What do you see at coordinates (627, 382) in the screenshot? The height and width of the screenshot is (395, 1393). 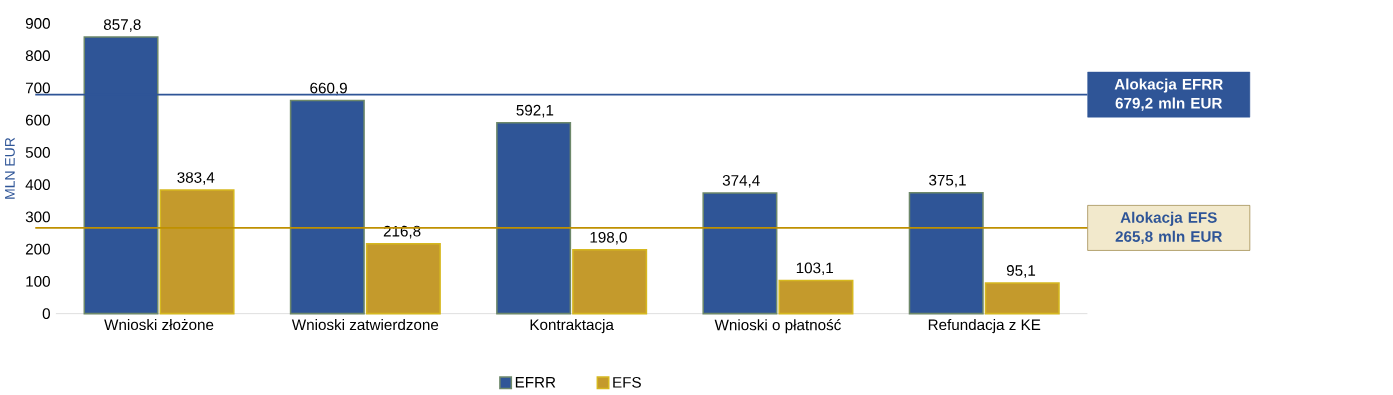 I see `legend-label: EFS` at bounding box center [627, 382].